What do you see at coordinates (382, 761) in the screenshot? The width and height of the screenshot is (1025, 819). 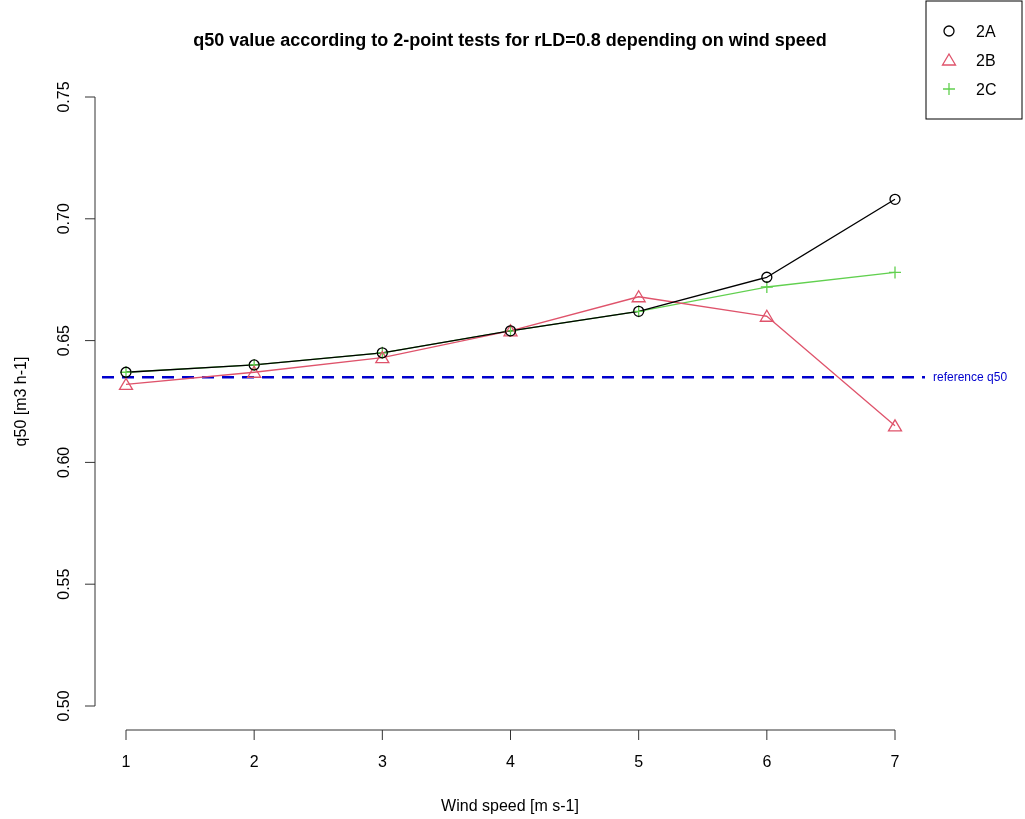 I see `x-tick-label: 3` at bounding box center [382, 761].